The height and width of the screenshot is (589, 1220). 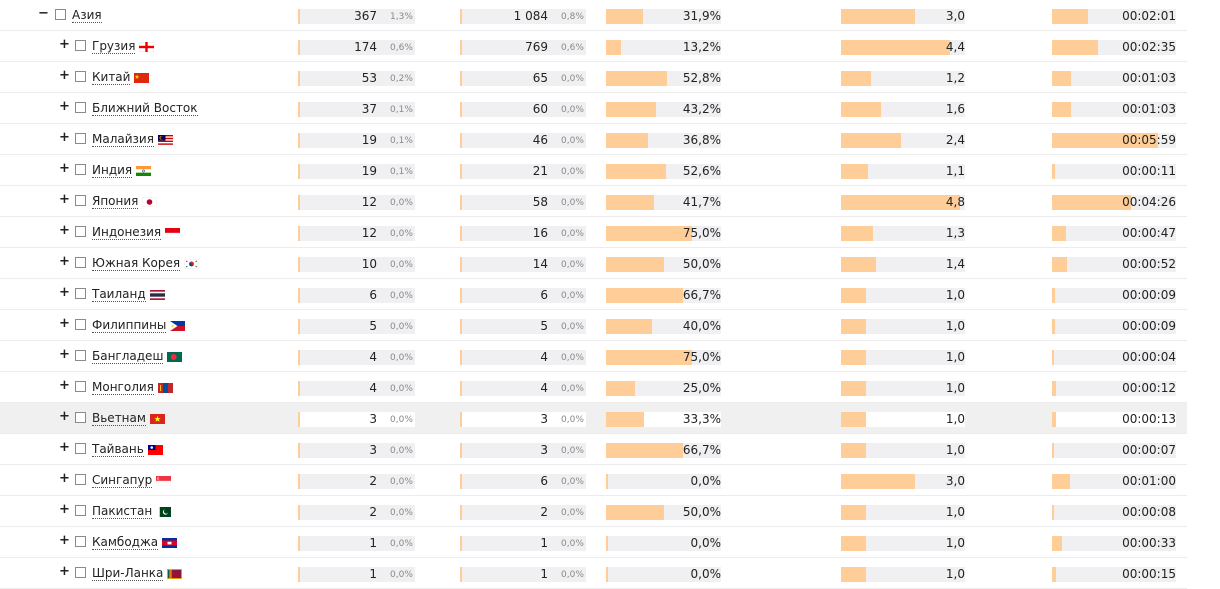 I want to click on region-name-link: Пакистан, so click(x=122, y=511).